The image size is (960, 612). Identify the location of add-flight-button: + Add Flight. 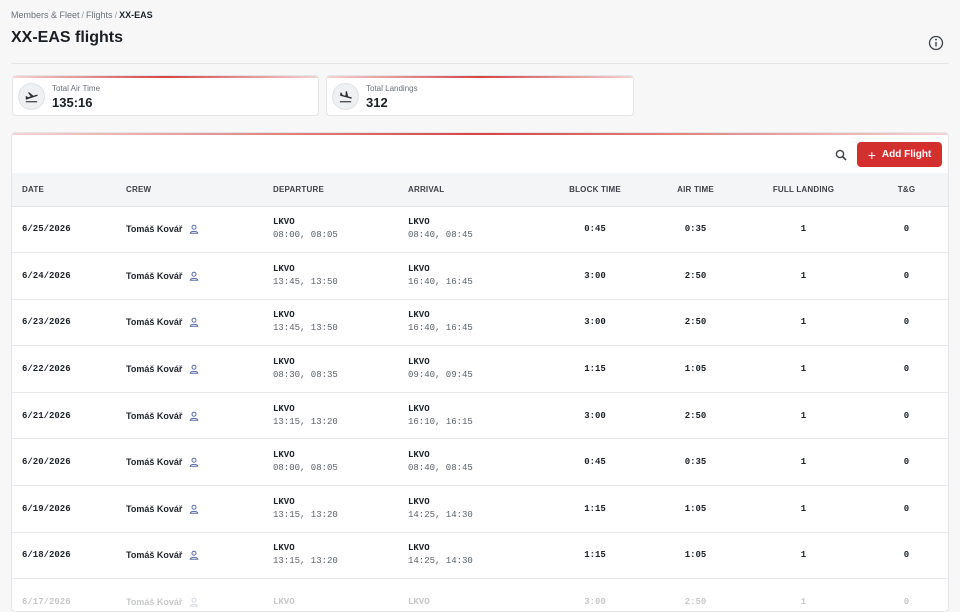
(899, 154).